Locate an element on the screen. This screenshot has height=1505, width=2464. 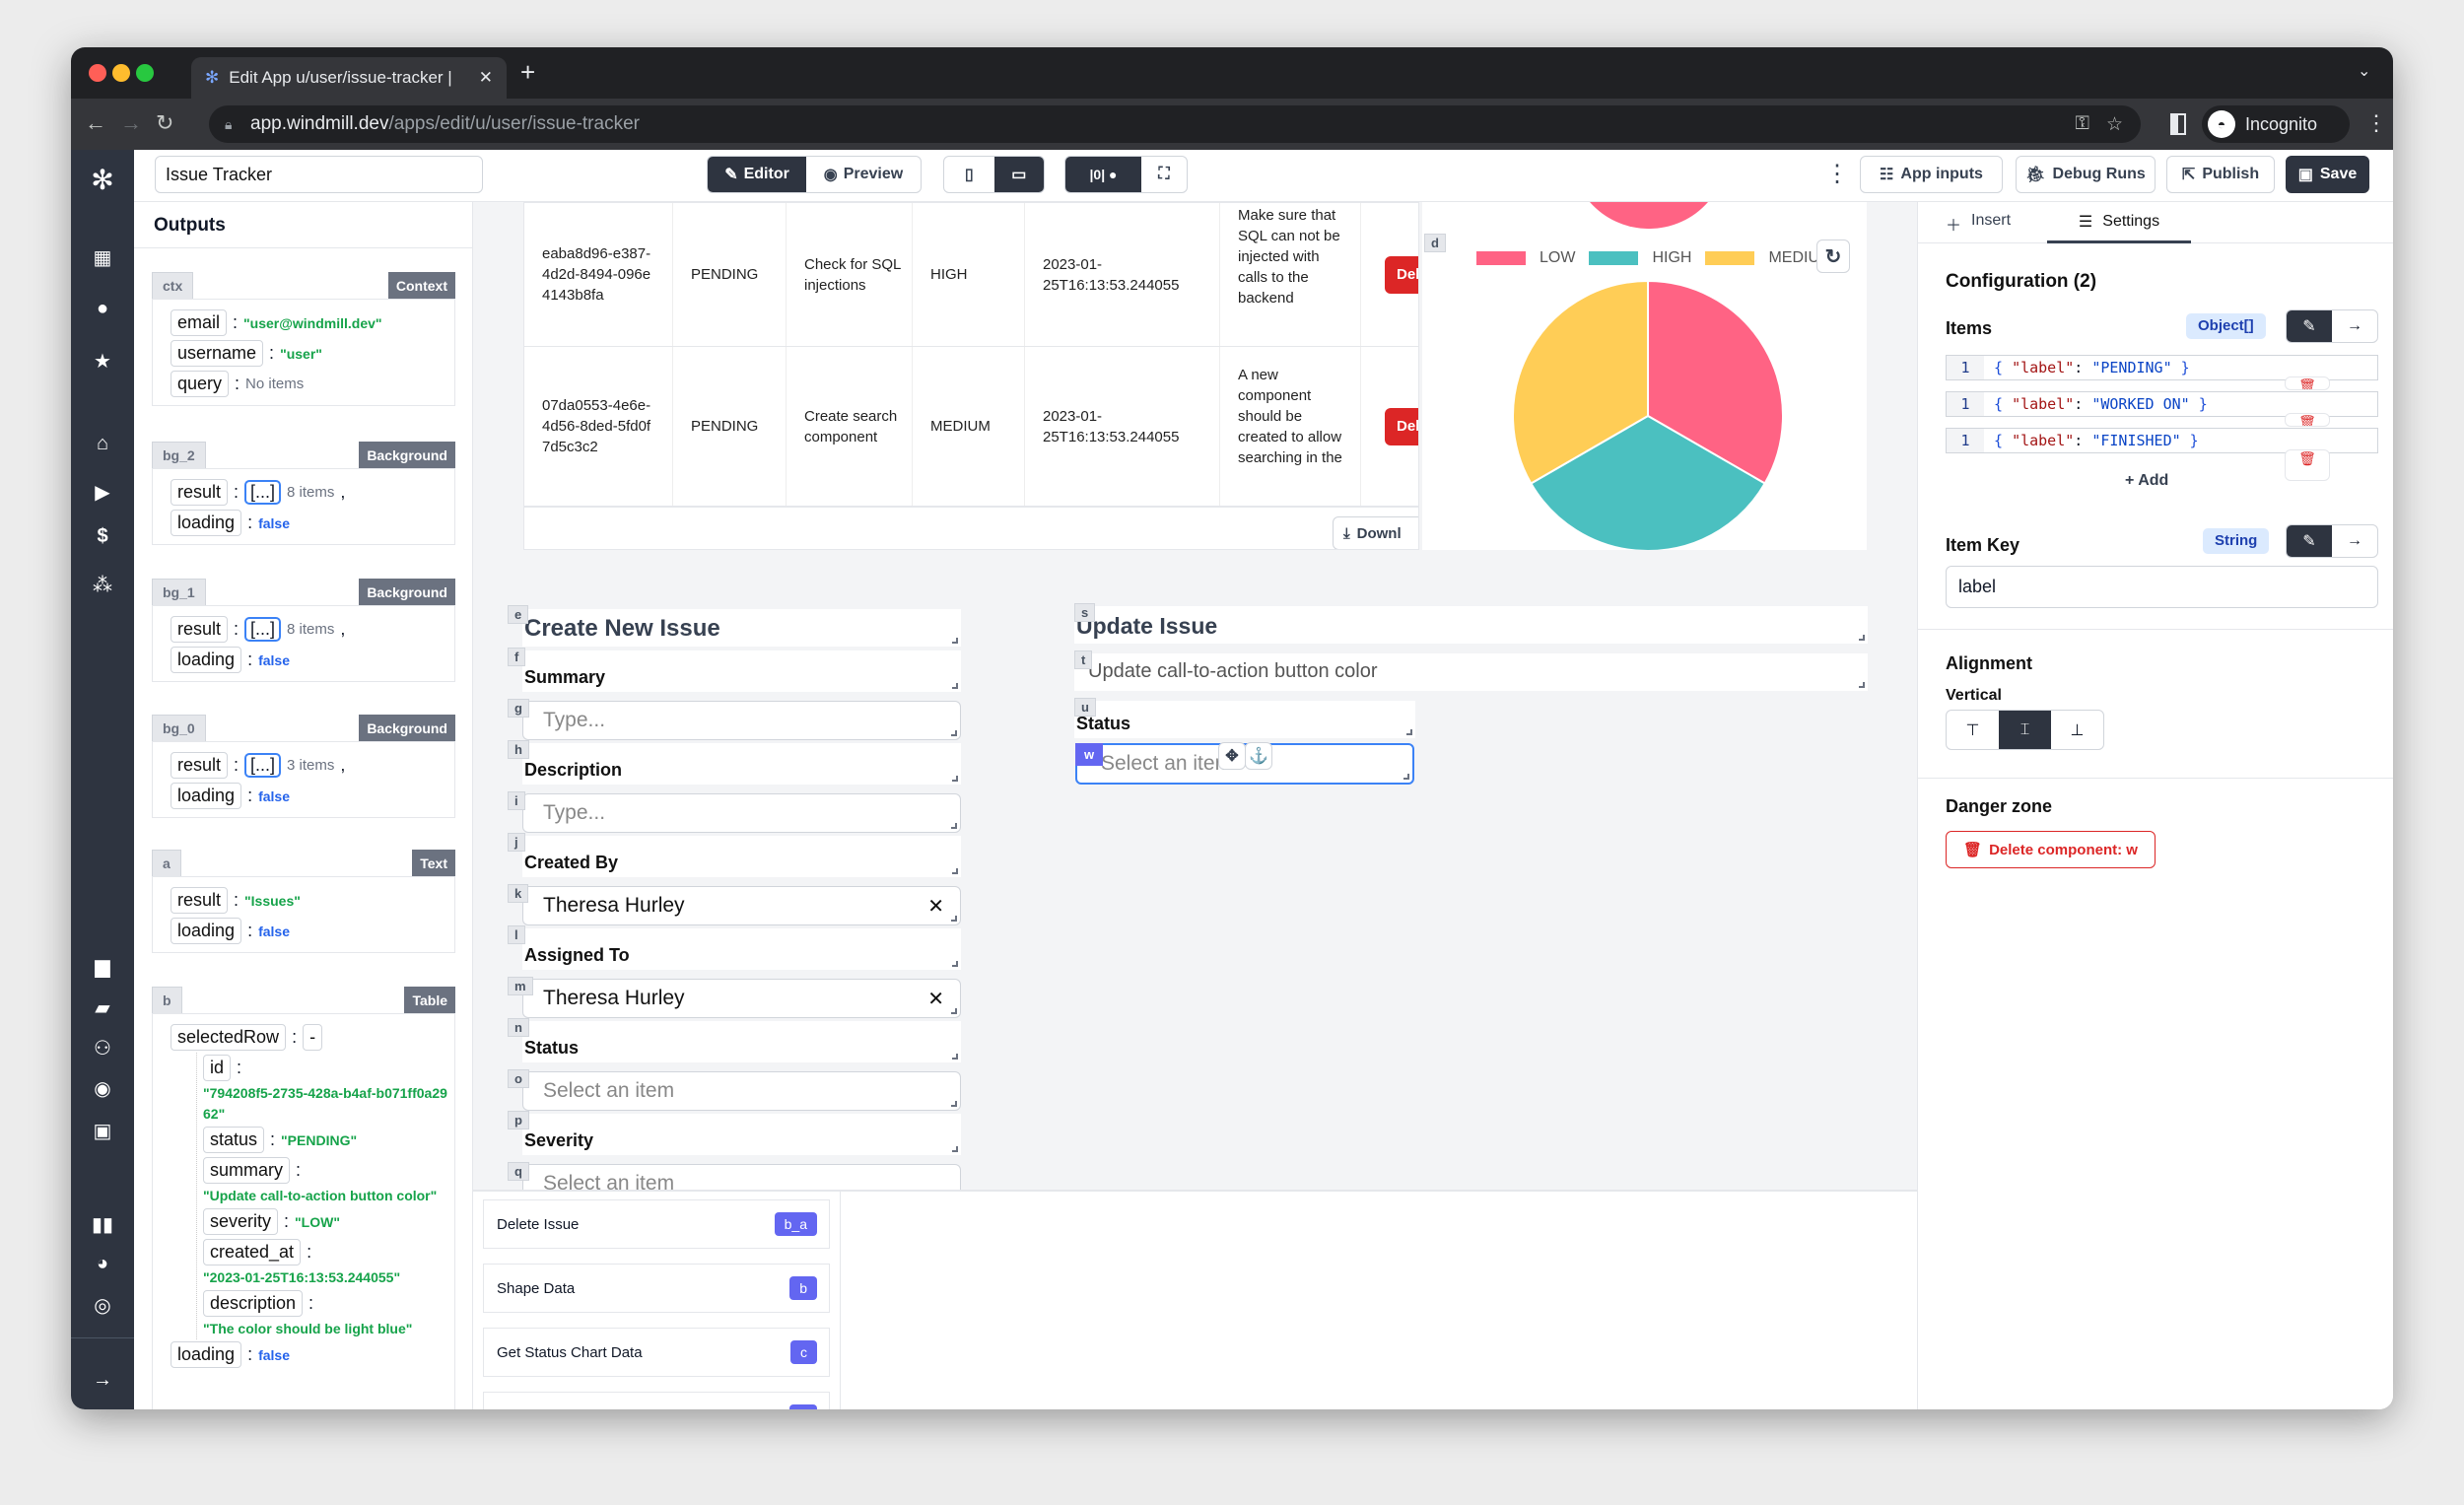
input-created-by: Theresa Hurley ✕ is located at coordinates (741, 905).